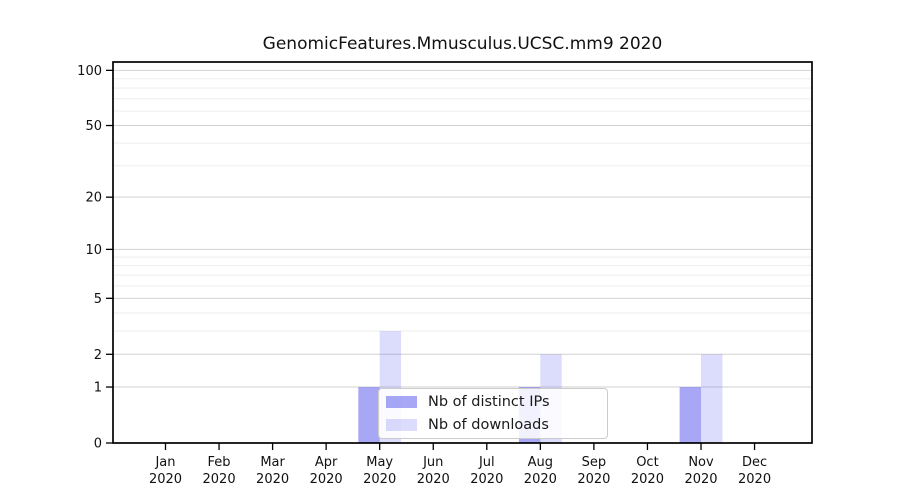 This screenshot has width=900, height=500. Describe the element at coordinates (486, 462) in the screenshot. I see `x-tick-label-month: Jul` at that location.